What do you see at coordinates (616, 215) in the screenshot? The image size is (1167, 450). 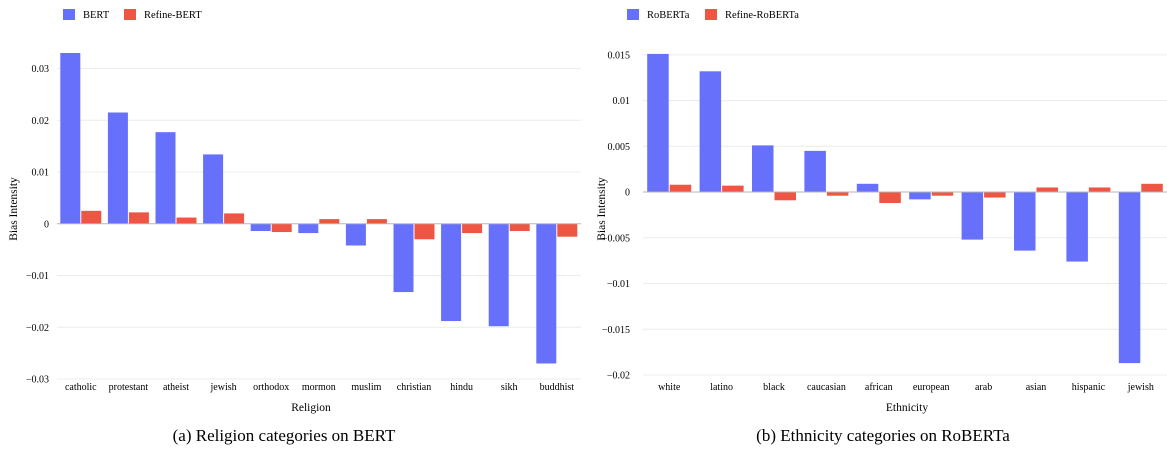 I see `y-tick-labels: −0.02 −0.015 −0.01 −0.005 0 0.005 0.01 0.015` at bounding box center [616, 215].